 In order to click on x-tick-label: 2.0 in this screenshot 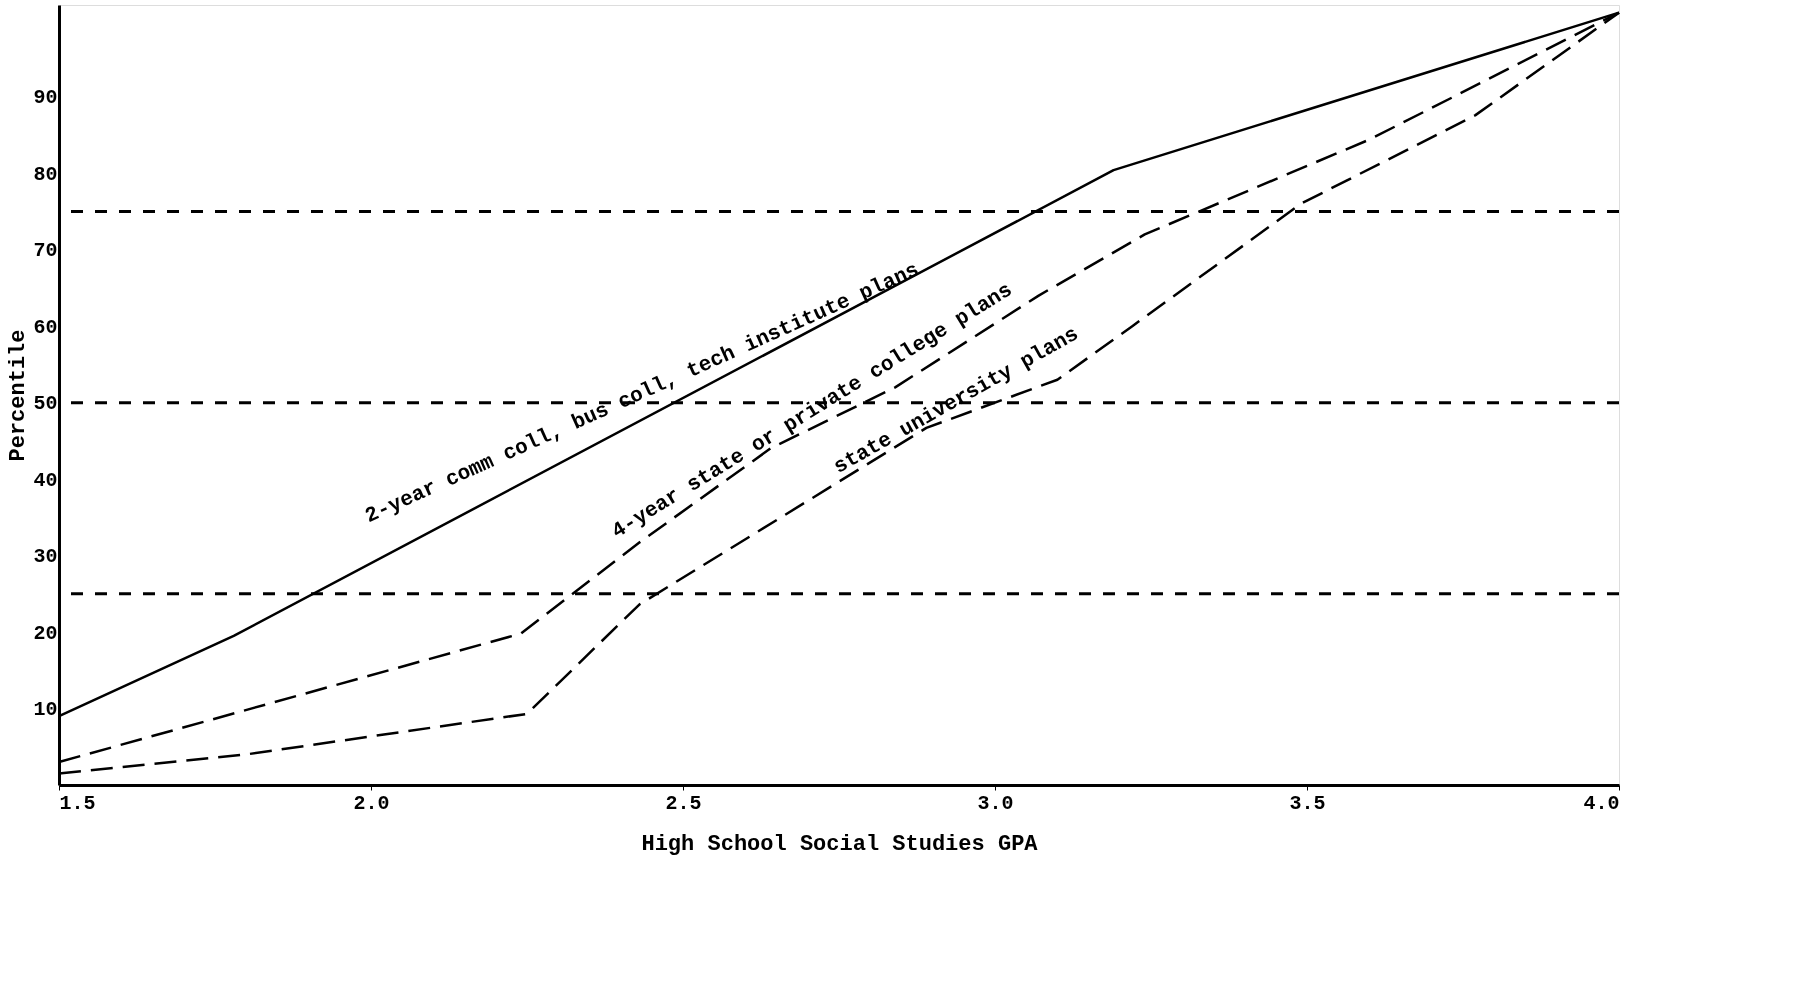, I will do `click(371, 803)`.